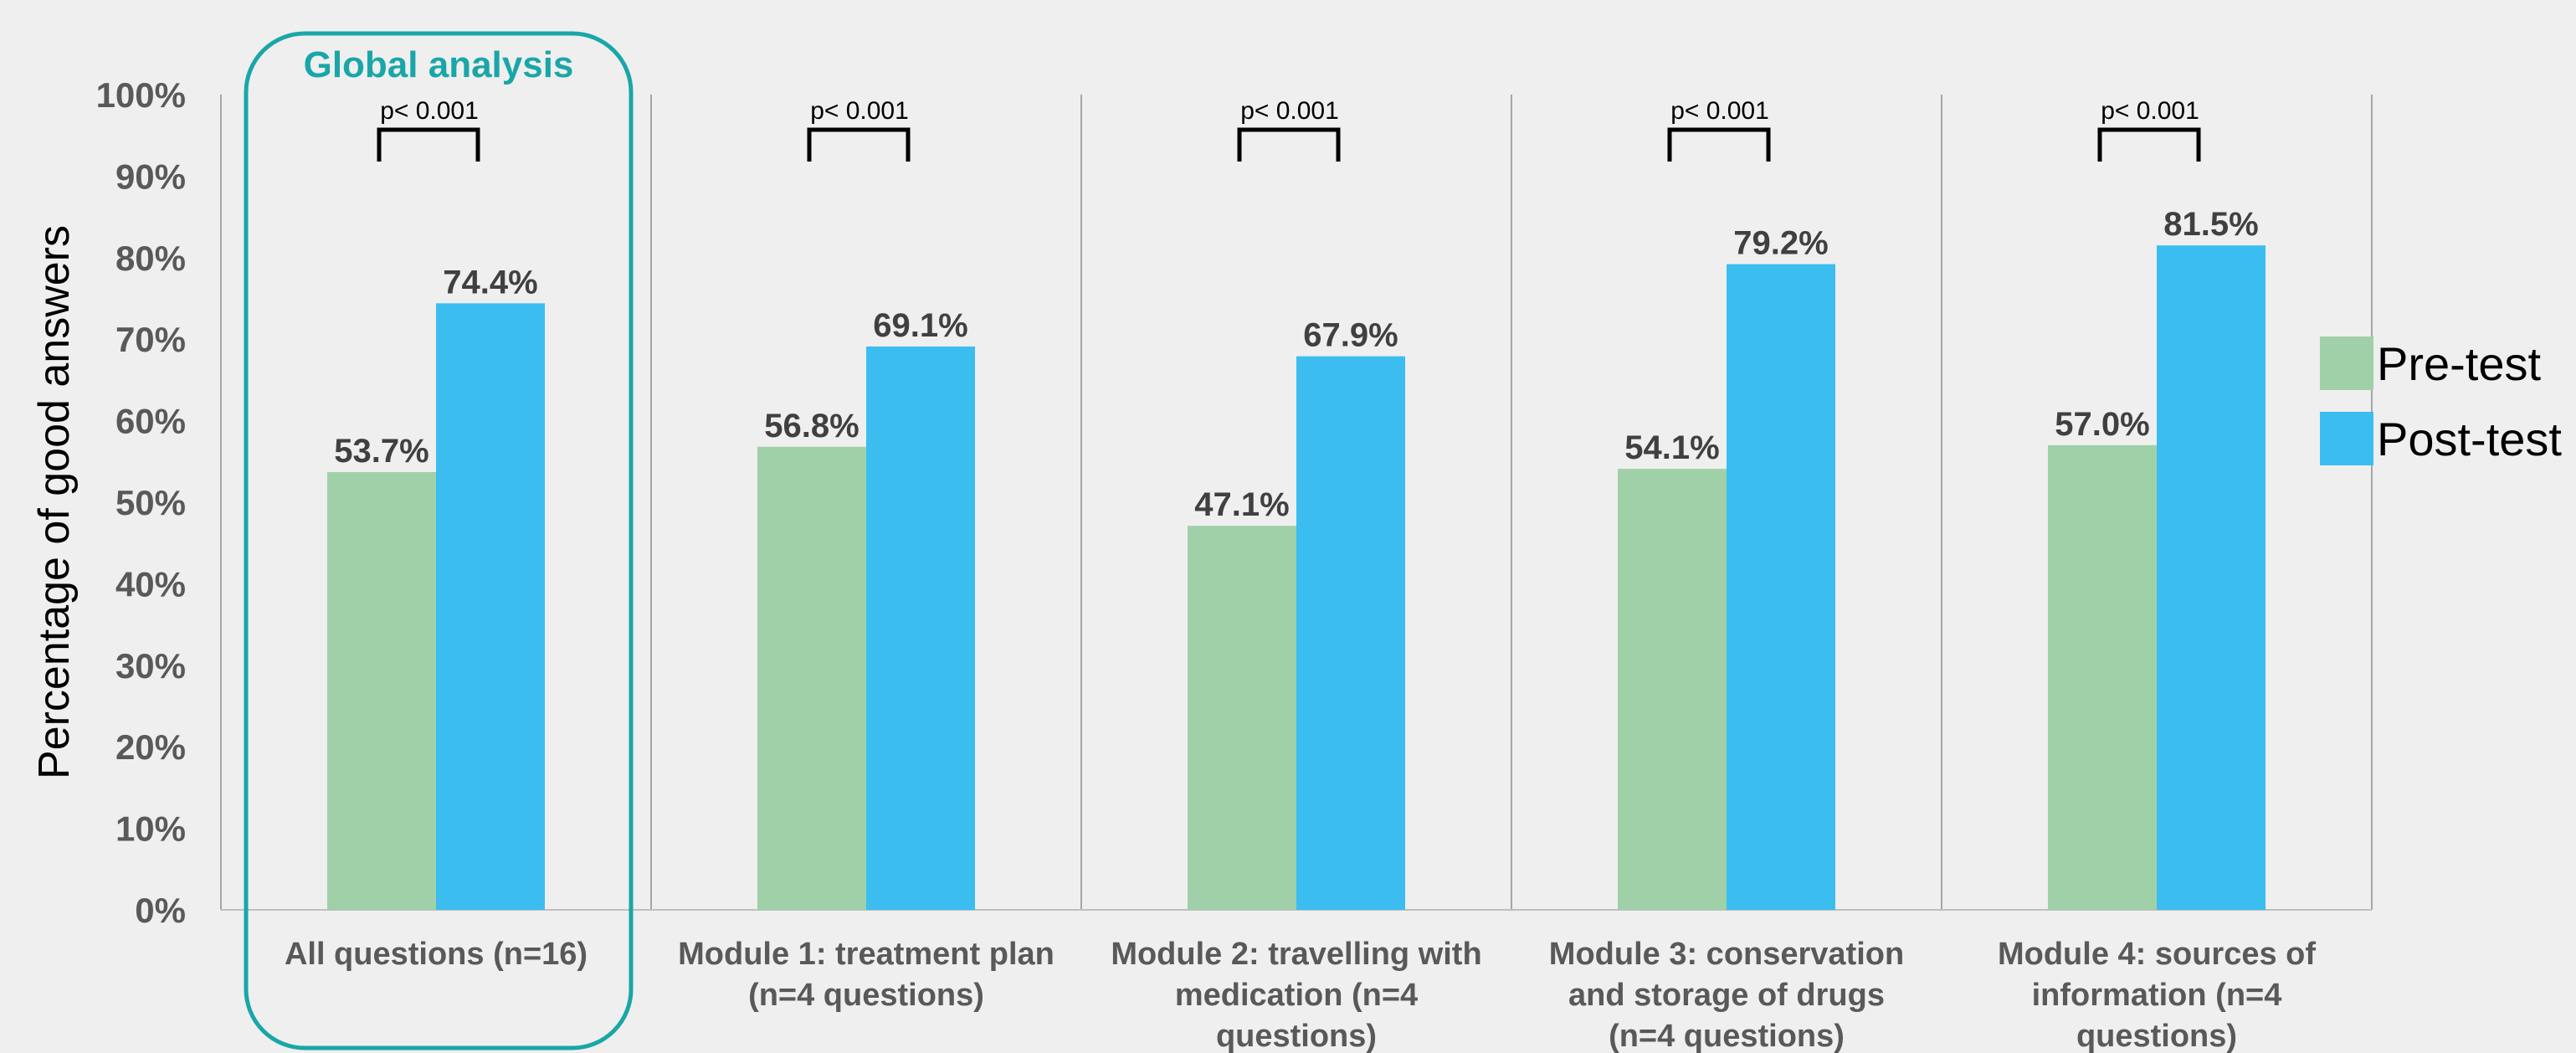 This screenshot has width=2576, height=1053. Describe the element at coordinates (1726, 995) in the screenshot. I see `category-label: and storage of drugs` at that location.